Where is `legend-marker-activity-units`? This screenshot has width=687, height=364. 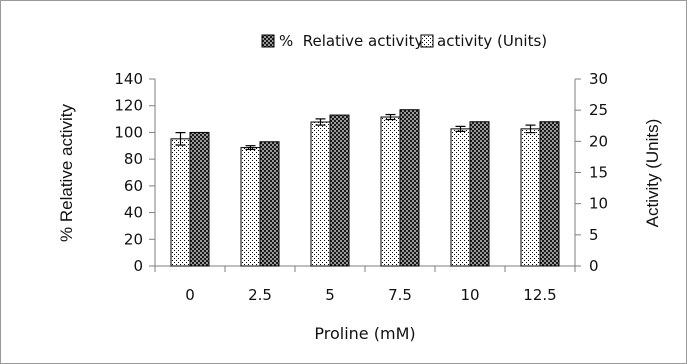 legend-marker-activity-units is located at coordinates (427, 41).